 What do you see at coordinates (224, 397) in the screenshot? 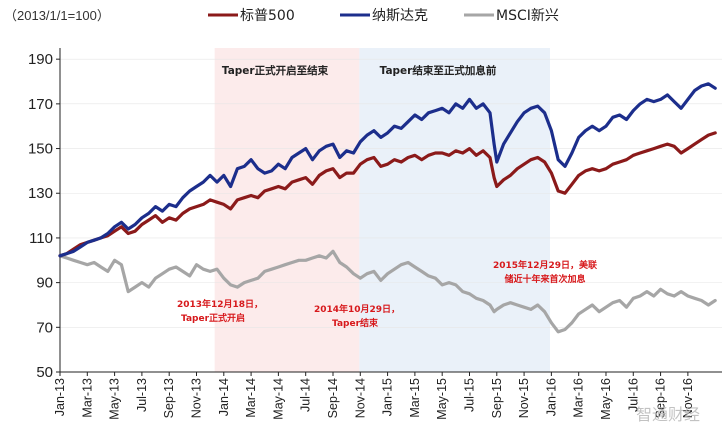
I see `x-tick-label: Jan-14` at bounding box center [224, 397].